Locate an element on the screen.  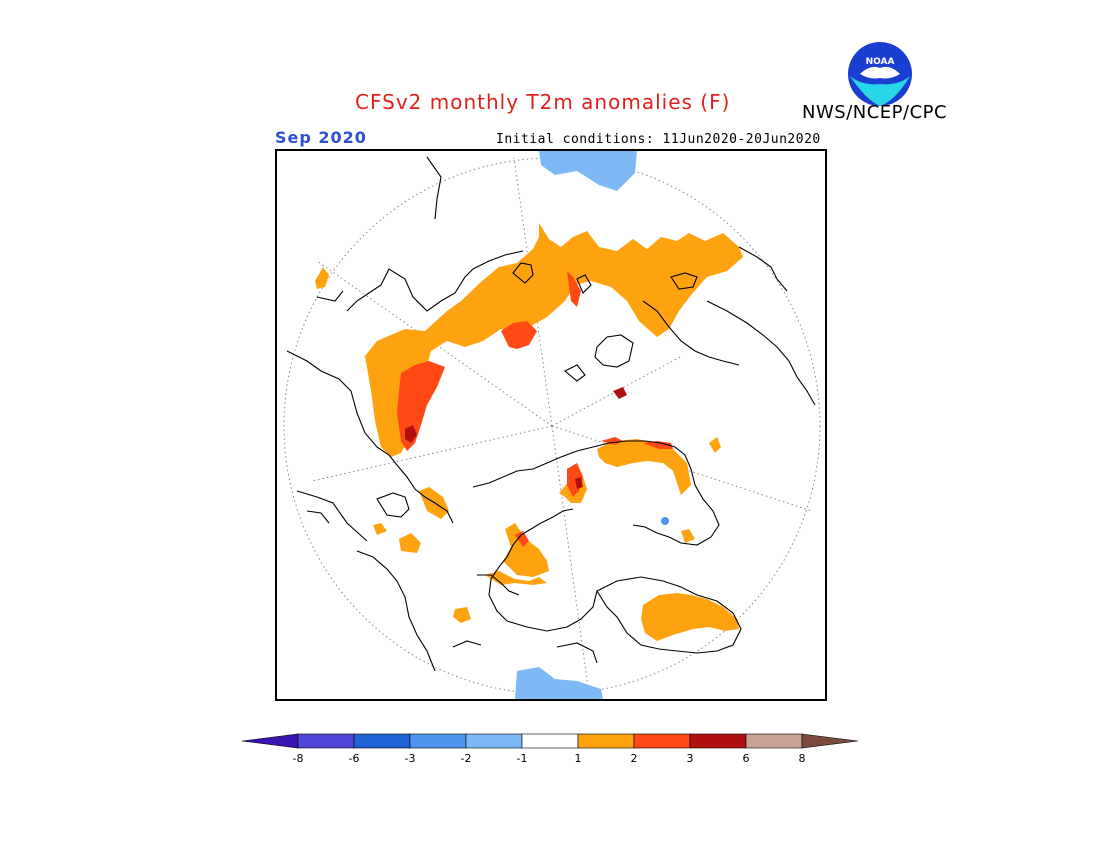
map-title: CFSv2 monthly T2m anomalies (F) is located at coordinates (543, 102).